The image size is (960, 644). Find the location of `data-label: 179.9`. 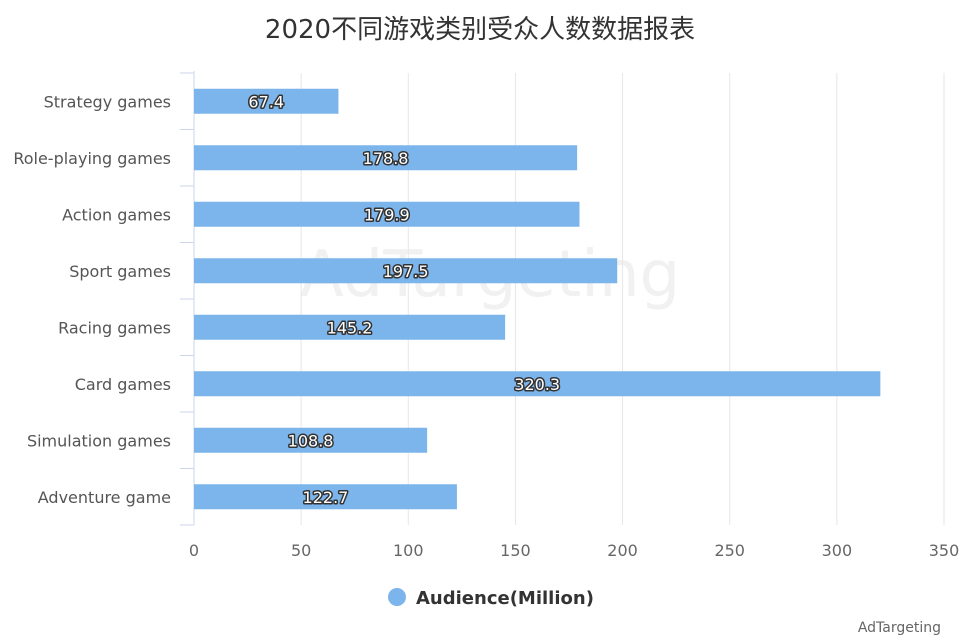

data-label: 179.9 is located at coordinates (387, 214).